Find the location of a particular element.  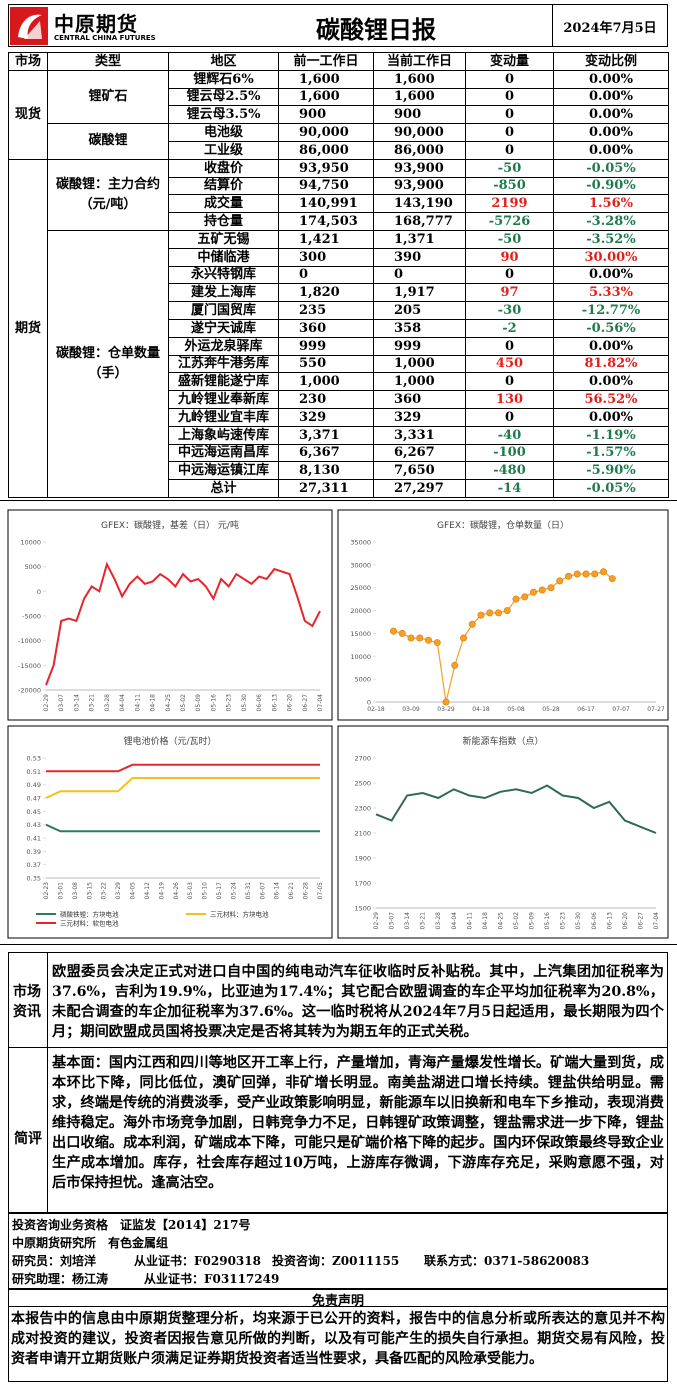

x-tick-label: 05-10 is located at coordinates (205, 891).